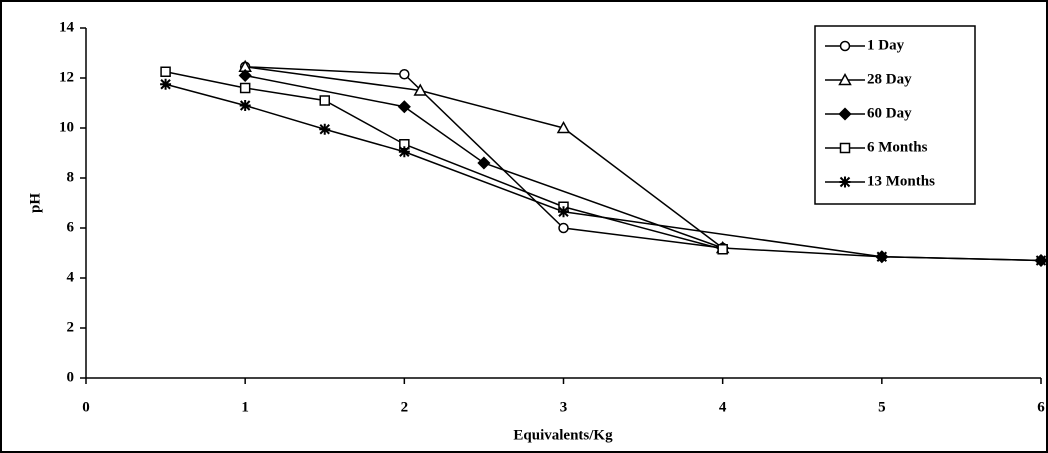 The image size is (1048, 453). What do you see at coordinates (245, 407) in the screenshot?
I see `x-tick-label: 1` at bounding box center [245, 407].